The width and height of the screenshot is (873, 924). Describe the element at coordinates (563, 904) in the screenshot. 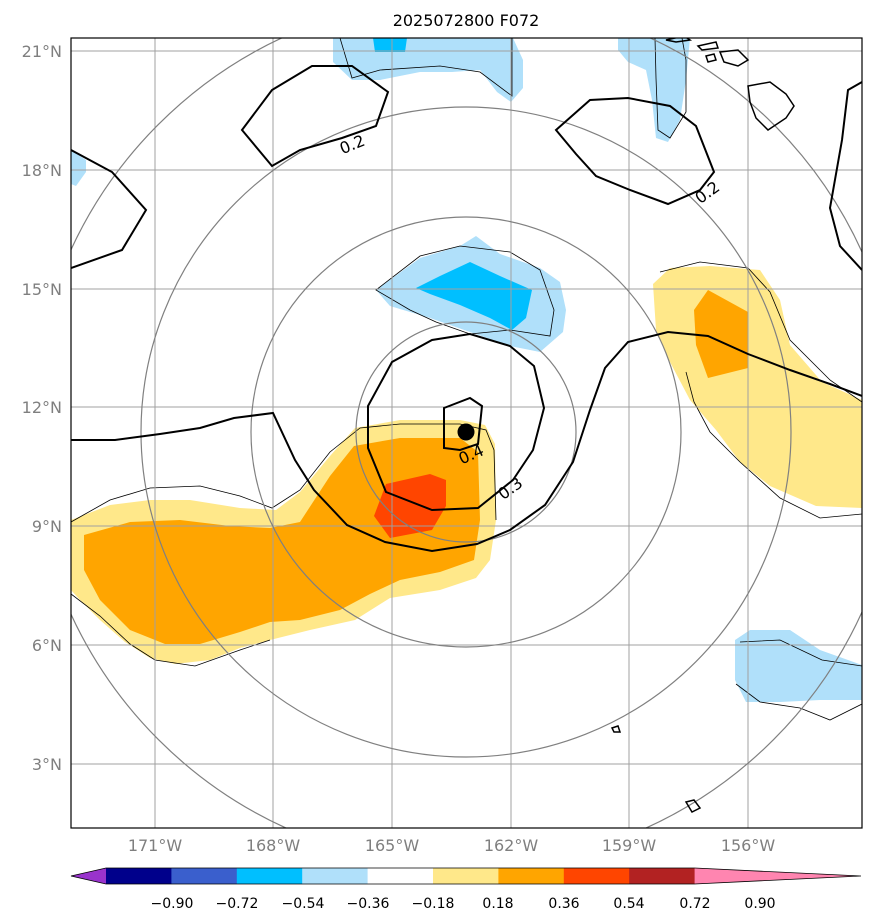

I see `colorbar-label: 0.36` at that location.